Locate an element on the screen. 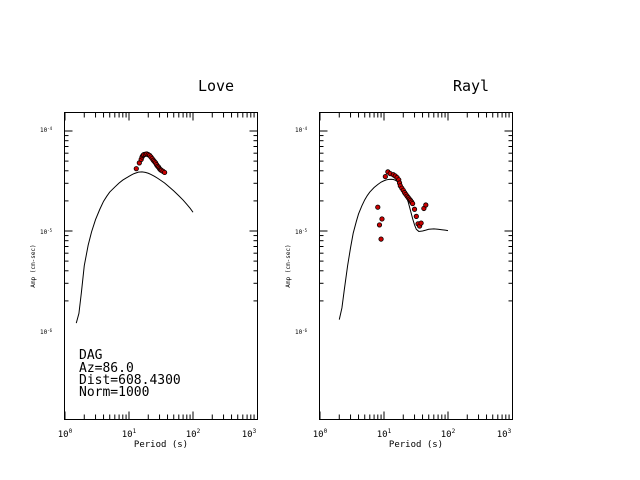  rayl-xtick-label: 10³ is located at coordinates (504, 434).